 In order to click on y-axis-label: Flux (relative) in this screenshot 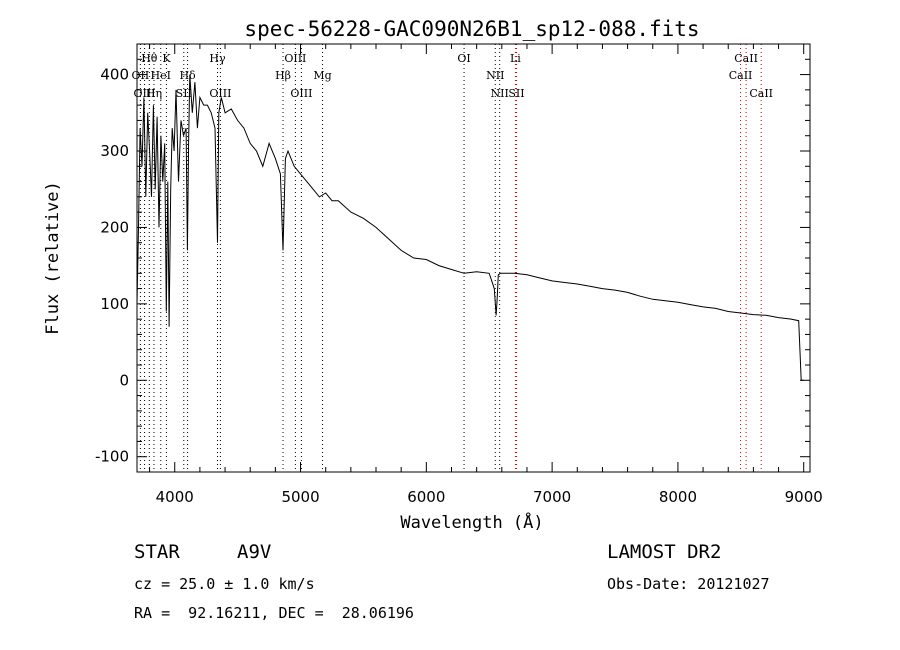, I will do `click(53, 258)`.